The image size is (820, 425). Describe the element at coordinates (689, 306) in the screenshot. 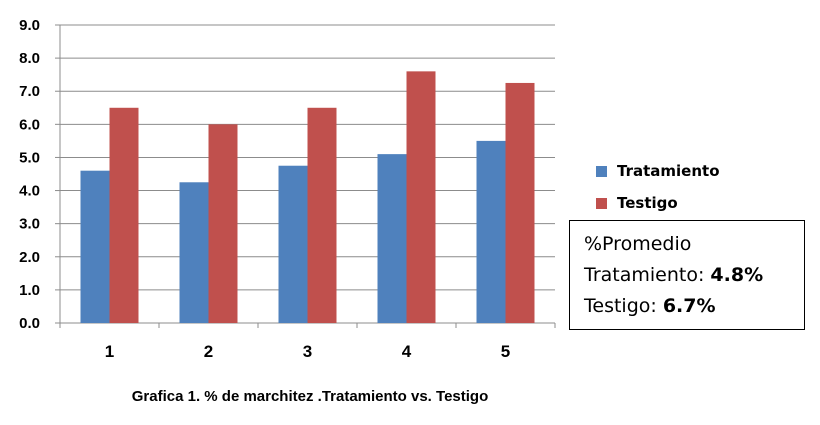

I see `summary-testigo-value: 6.7%` at that location.